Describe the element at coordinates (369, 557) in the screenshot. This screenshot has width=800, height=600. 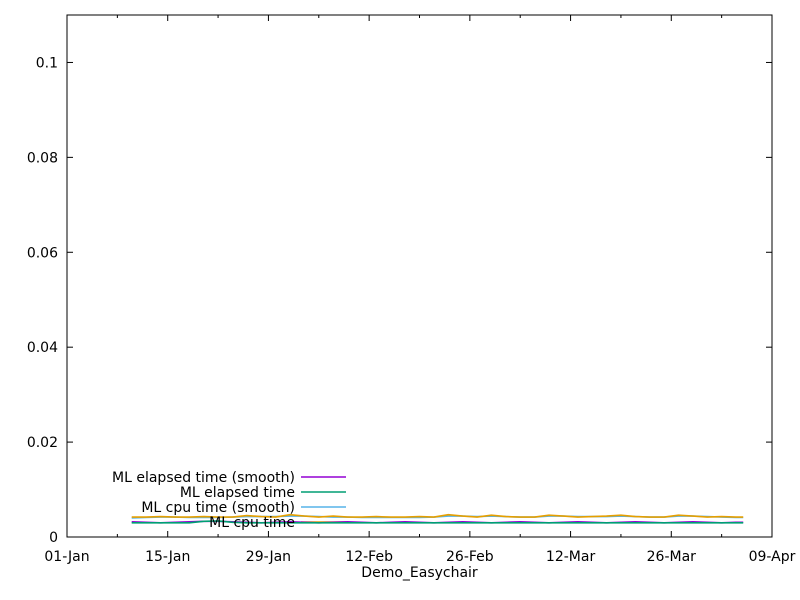
I see `x-tick-label: 12-Feb` at that location.